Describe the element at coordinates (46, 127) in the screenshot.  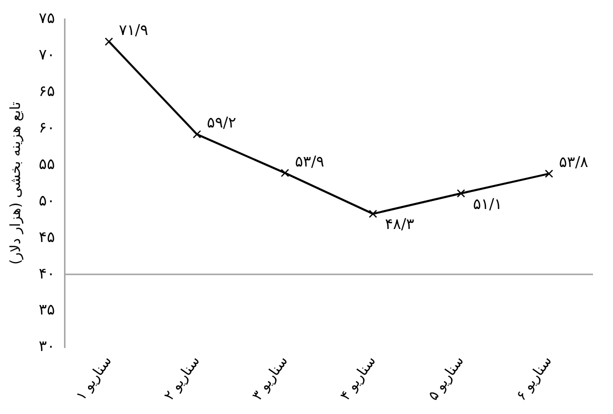
I see `y-tick-label: ۶۰` at that location.